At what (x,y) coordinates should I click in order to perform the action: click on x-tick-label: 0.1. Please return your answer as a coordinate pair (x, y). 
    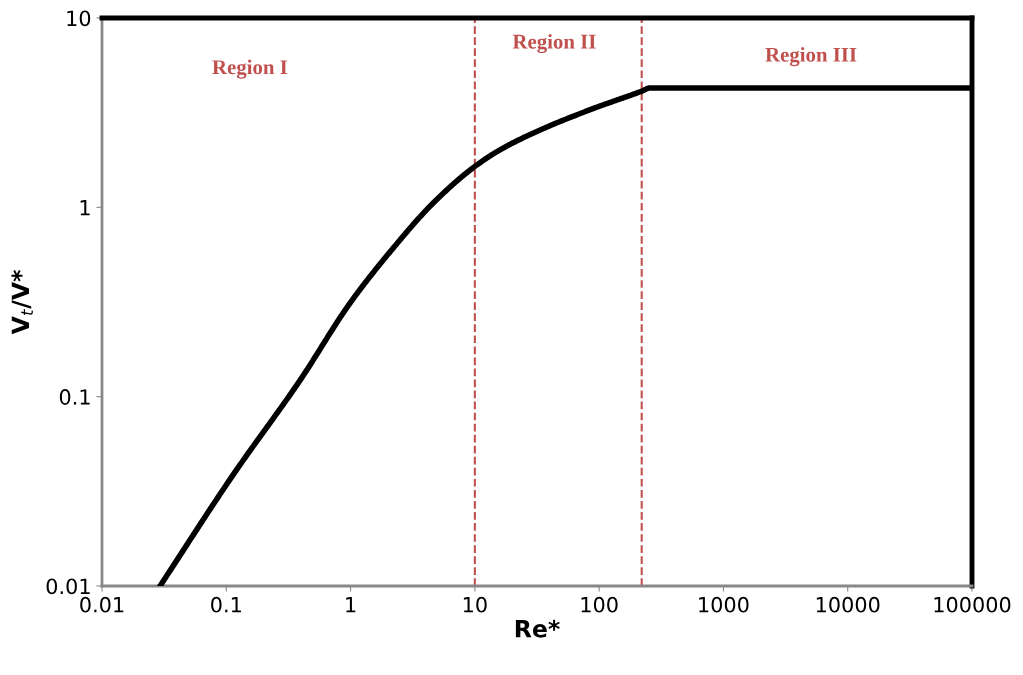
    Looking at the image, I should click on (226, 604).